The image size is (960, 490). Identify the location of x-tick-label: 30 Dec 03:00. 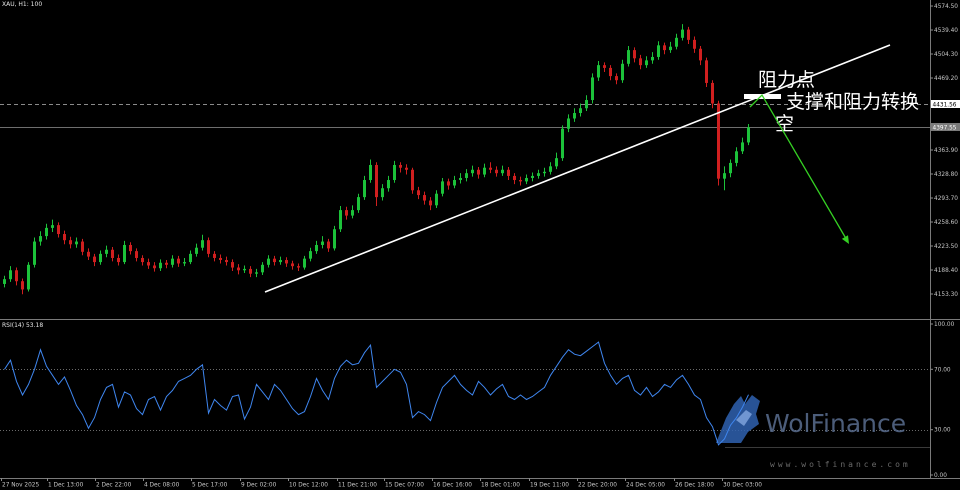
(742, 486).